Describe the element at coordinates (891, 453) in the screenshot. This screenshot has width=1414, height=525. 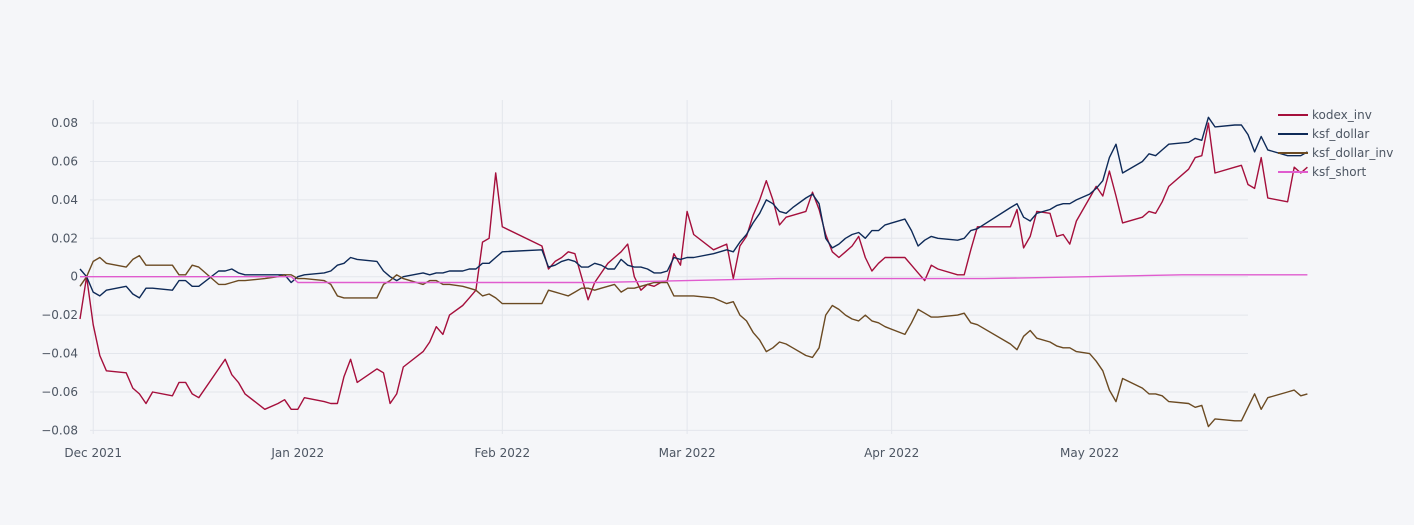
I see `x-tick-label: Apr 2022` at that location.